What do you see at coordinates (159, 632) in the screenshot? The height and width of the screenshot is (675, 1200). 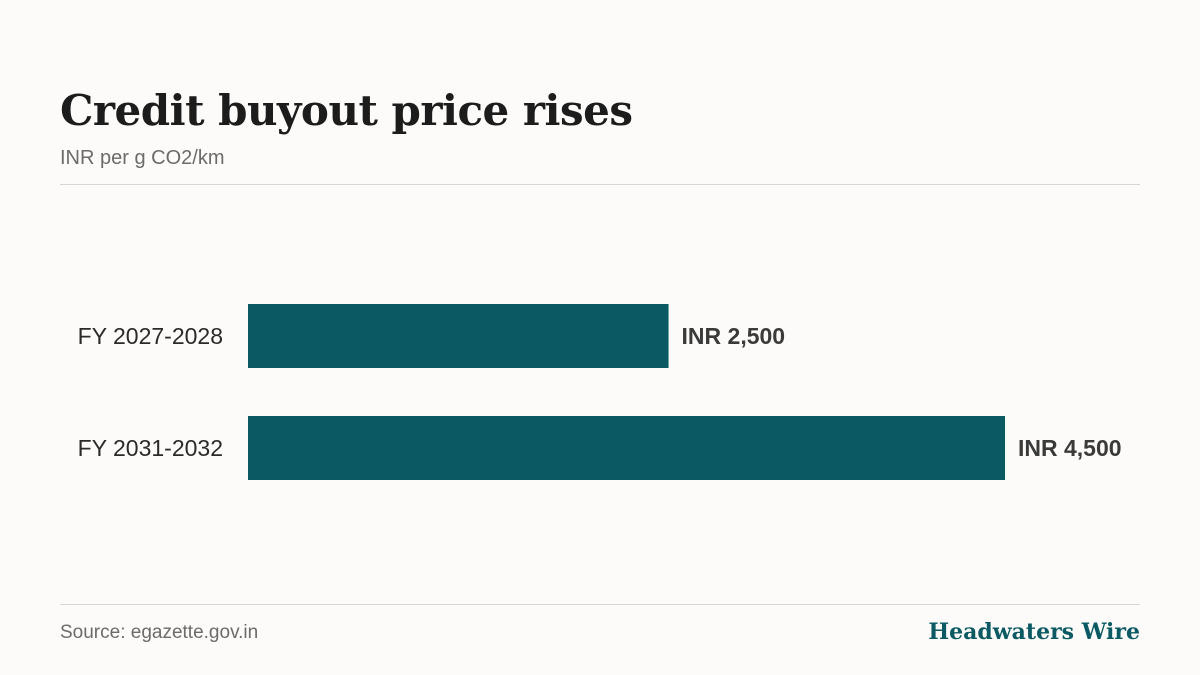 I see `source-note: Source: egazette.gov.in` at bounding box center [159, 632].